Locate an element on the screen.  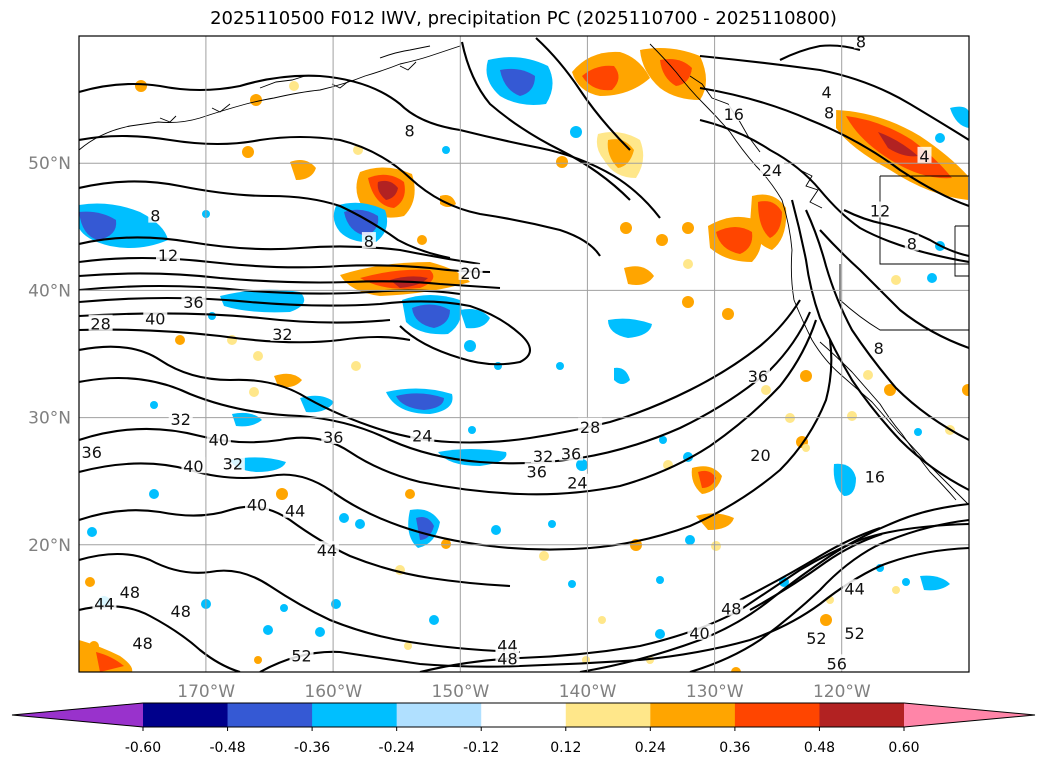
lat-tick-label: 30°N is located at coordinates (49, 419).